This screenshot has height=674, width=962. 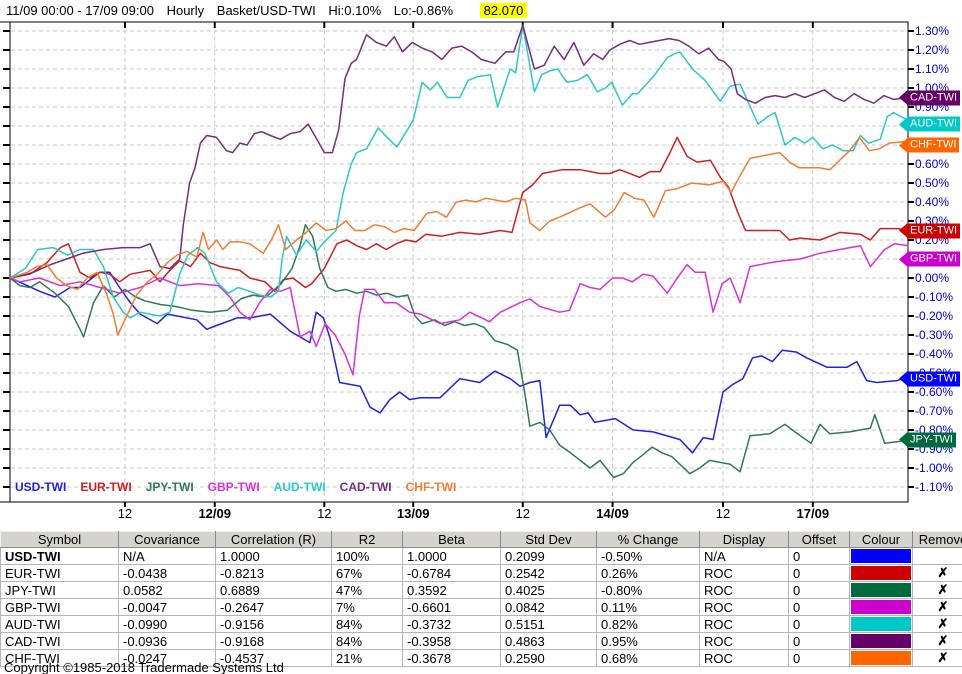 What do you see at coordinates (169, 487) in the screenshot?
I see `legend-item-jpy-twi: JPY-TWI` at bounding box center [169, 487].